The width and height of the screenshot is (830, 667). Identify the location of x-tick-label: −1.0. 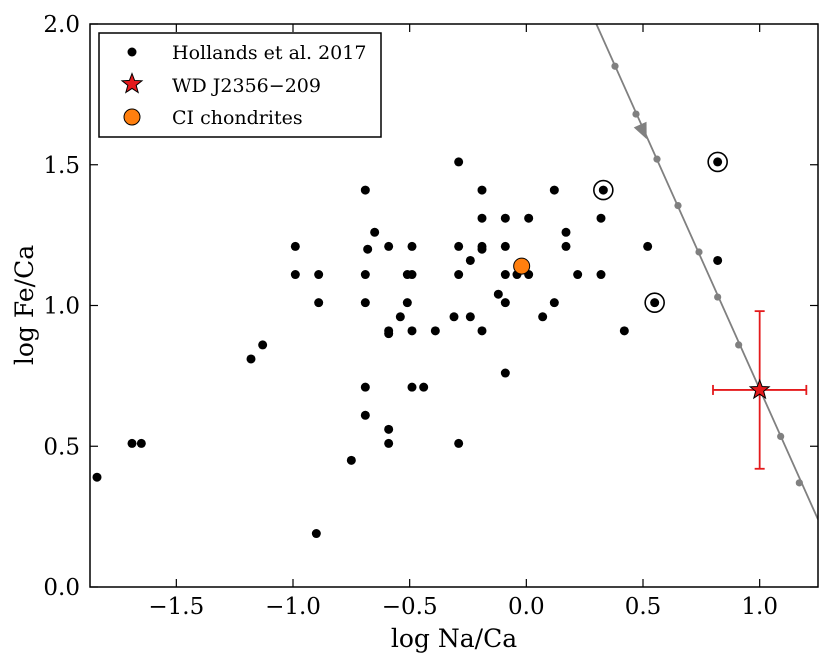
(293, 607).